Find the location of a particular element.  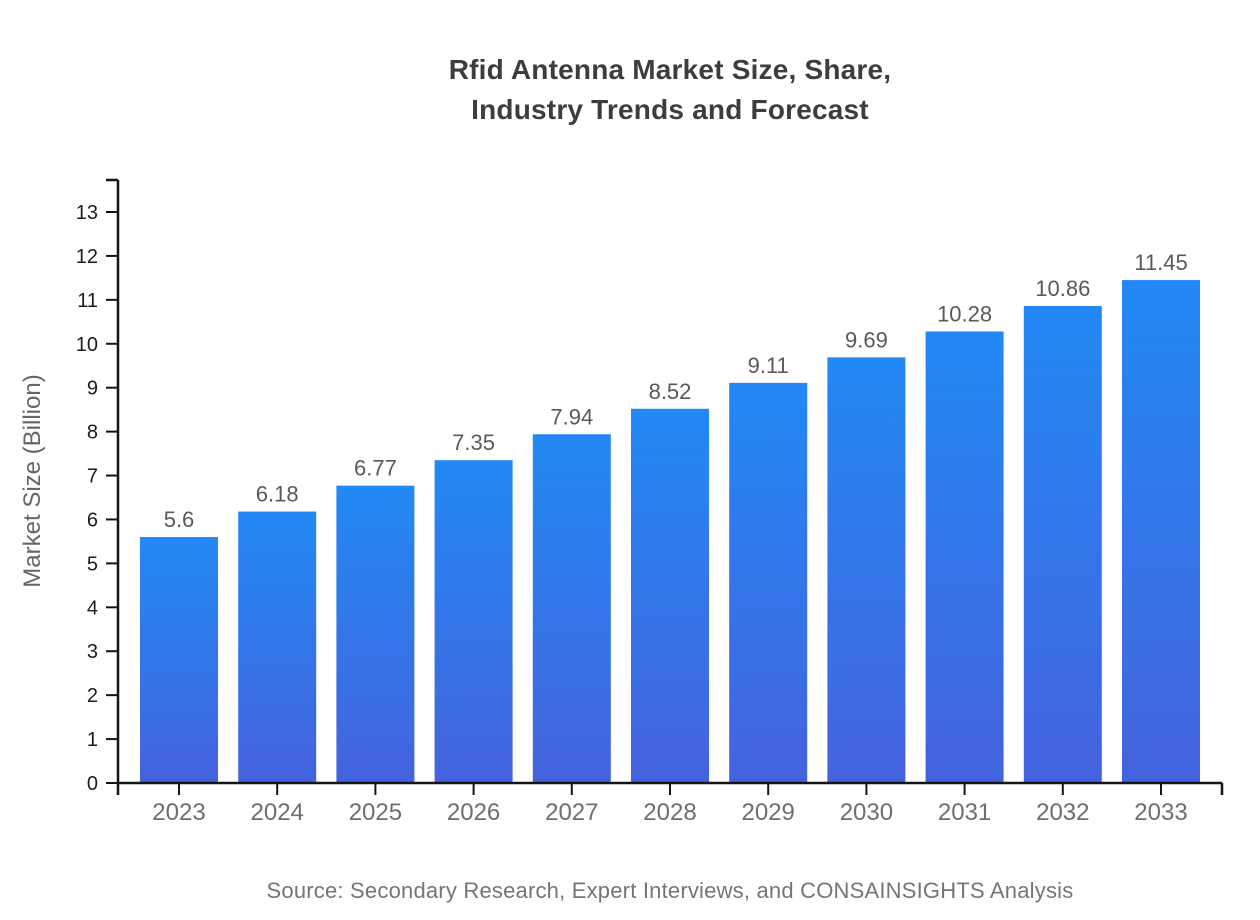

bar-value-label: 8.52 is located at coordinates (670, 391).